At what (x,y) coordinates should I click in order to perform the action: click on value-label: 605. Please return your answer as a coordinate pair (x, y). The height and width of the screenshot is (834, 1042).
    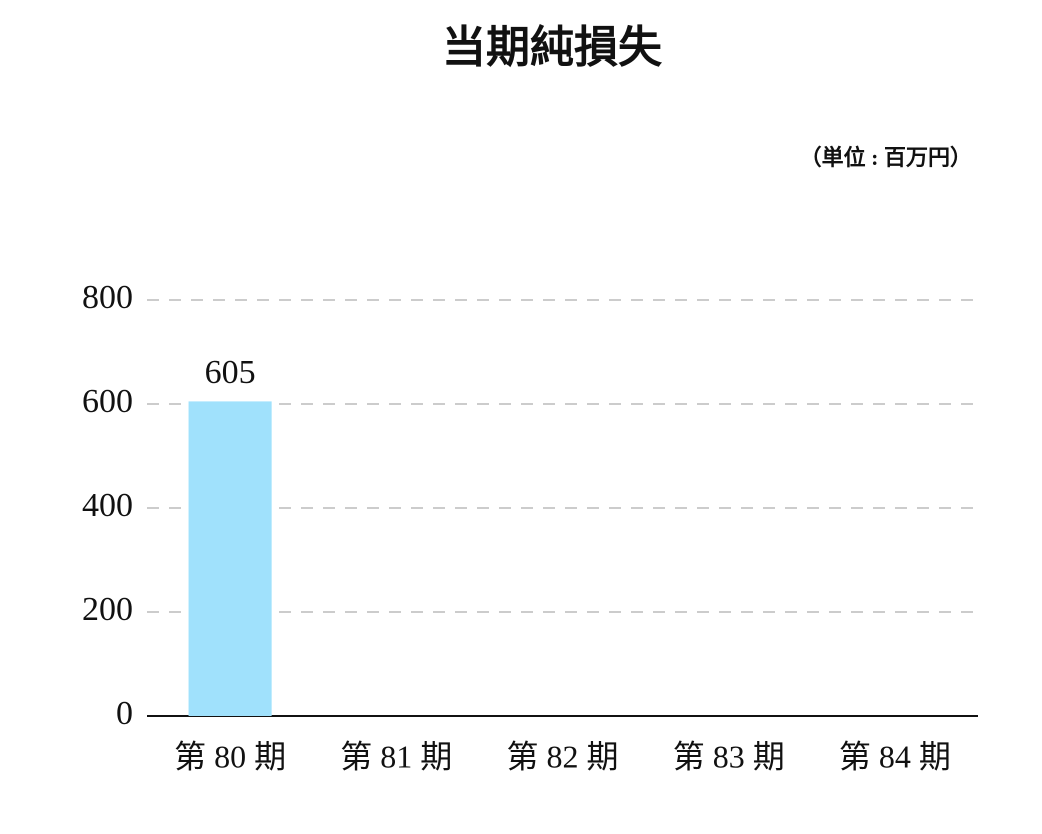
    Looking at the image, I should click on (230, 372).